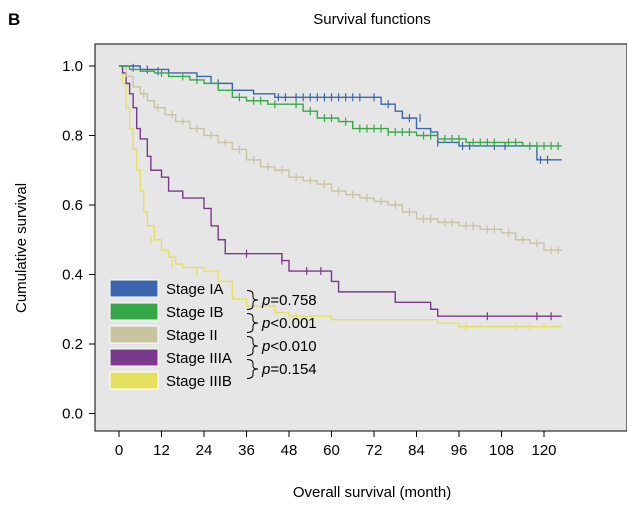  What do you see at coordinates (372, 492) in the screenshot?
I see `x-axis-label: Overall survival (month)` at bounding box center [372, 492].